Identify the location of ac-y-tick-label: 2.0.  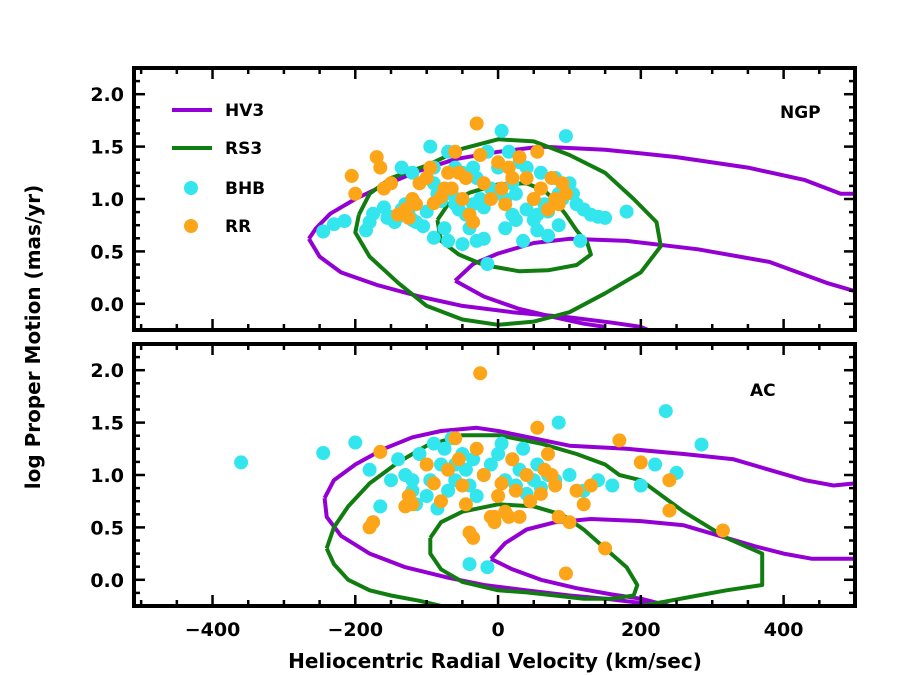
(107, 371).